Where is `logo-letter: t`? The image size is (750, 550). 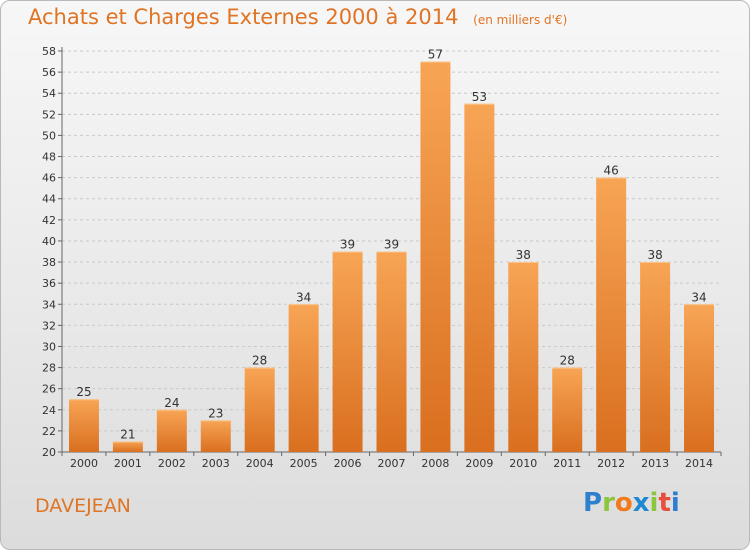
logo-letter: t is located at coordinates (664, 503).